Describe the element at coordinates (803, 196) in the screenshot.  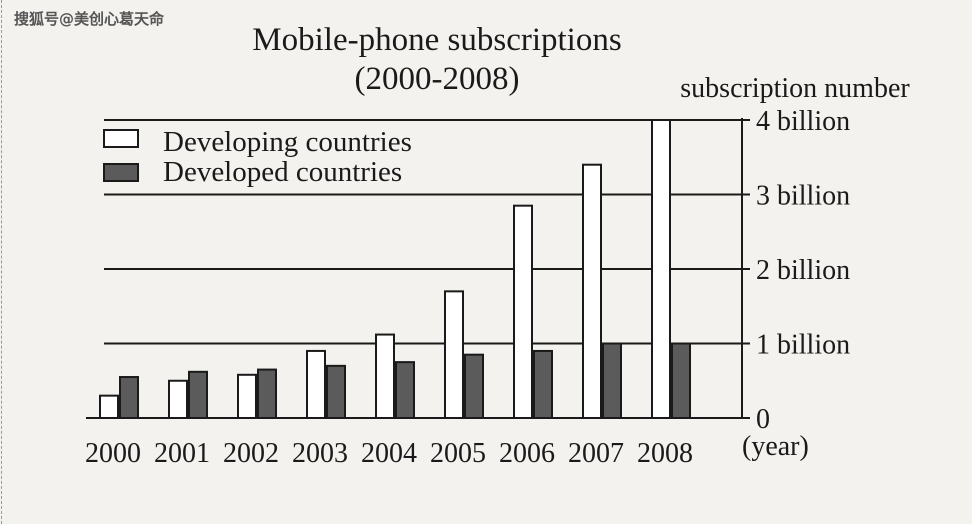
I see `y-tick-label: 3 billion` at that location.